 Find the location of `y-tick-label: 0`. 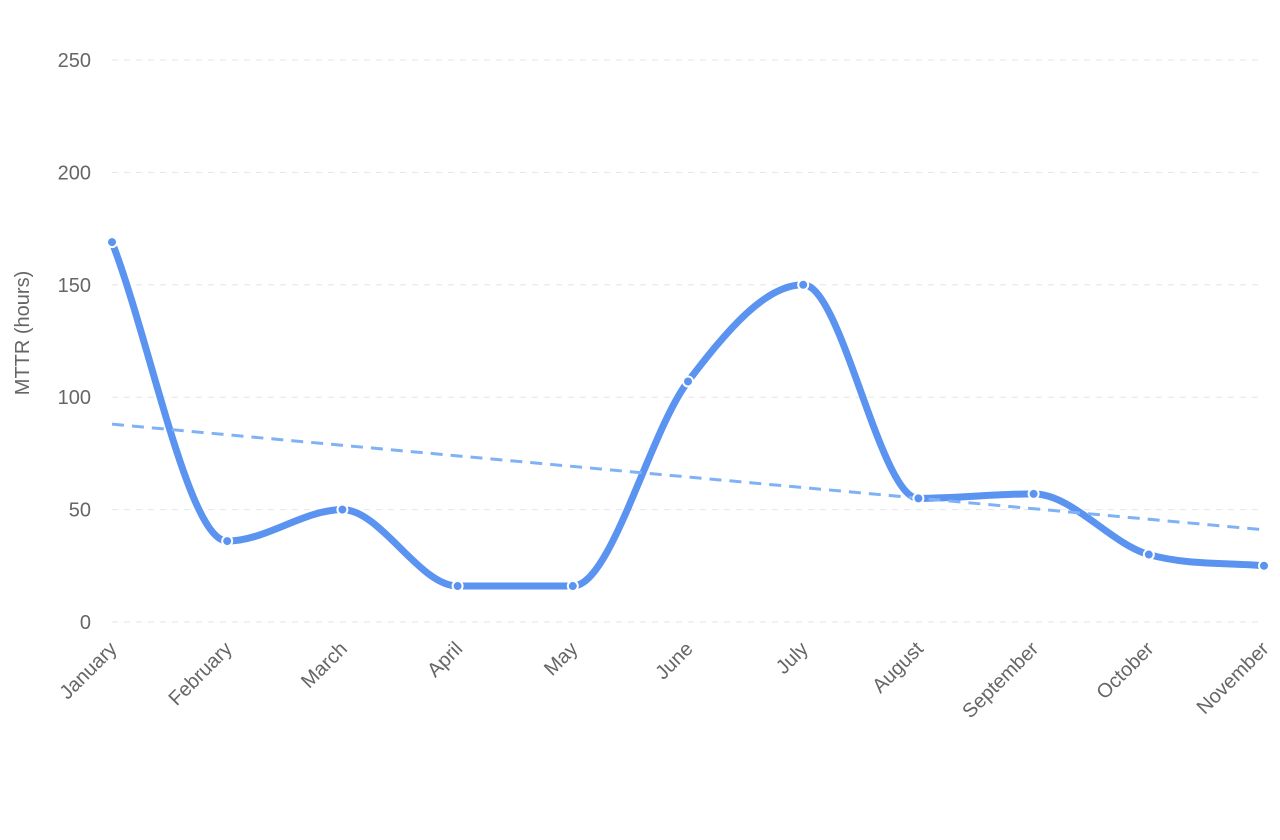

y-tick-label: 0 is located at coordinates (85, 623).